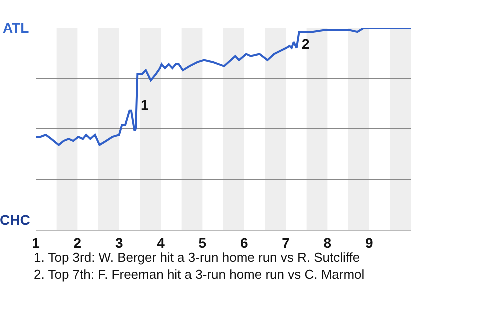 Image resolution: width=480 pixels, height=320 pixels. What do you see at coordinates (145, 105) in the screenshot?
I see `annotation: 1` at bounding box center [145, 105].